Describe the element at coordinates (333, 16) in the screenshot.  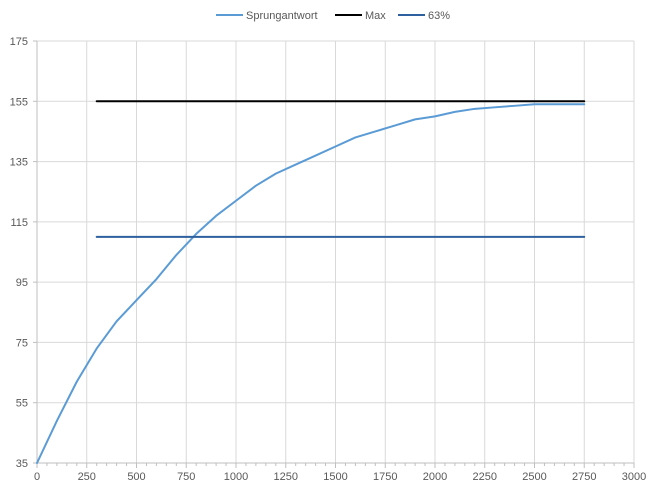
I see `legend: Sprungantwort Max 63%` at that location.